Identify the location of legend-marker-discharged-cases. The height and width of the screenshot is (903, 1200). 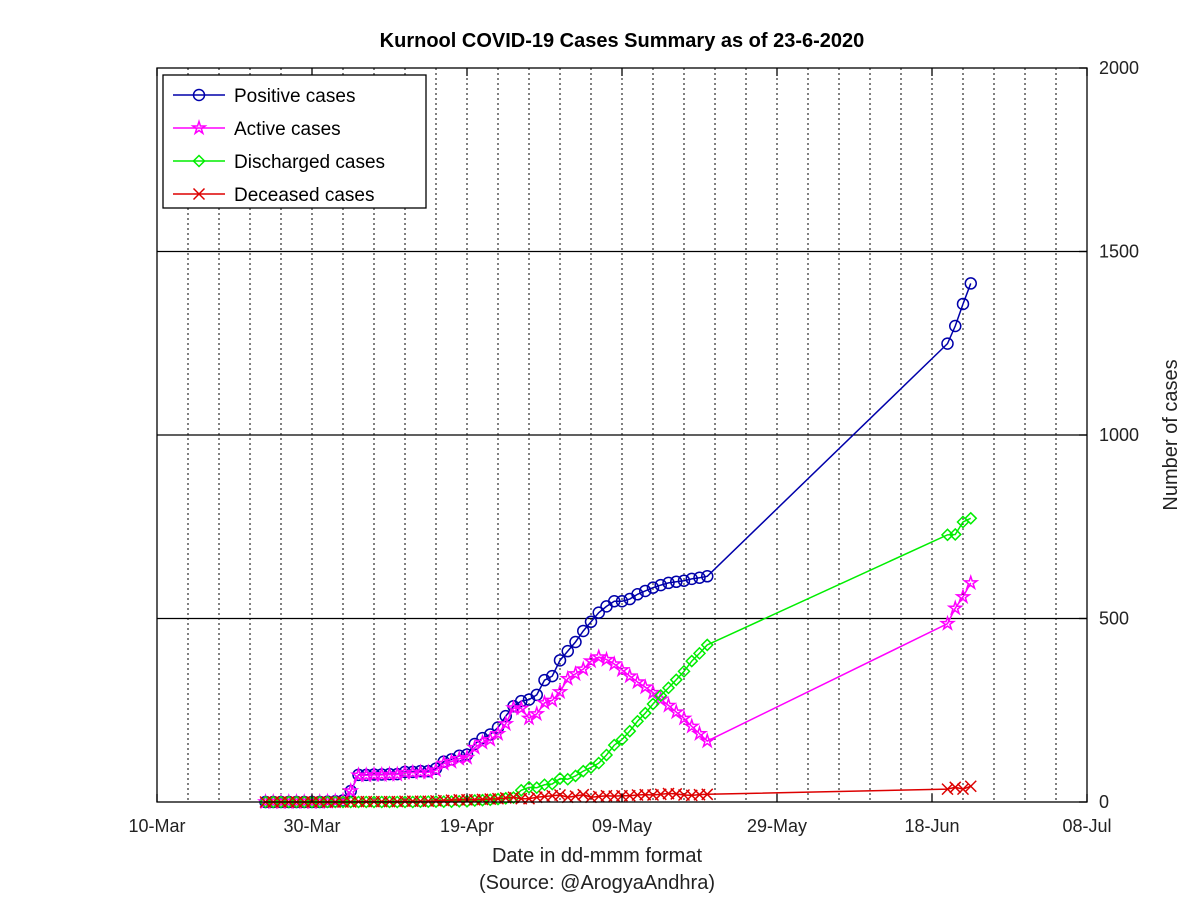
(199, 161).